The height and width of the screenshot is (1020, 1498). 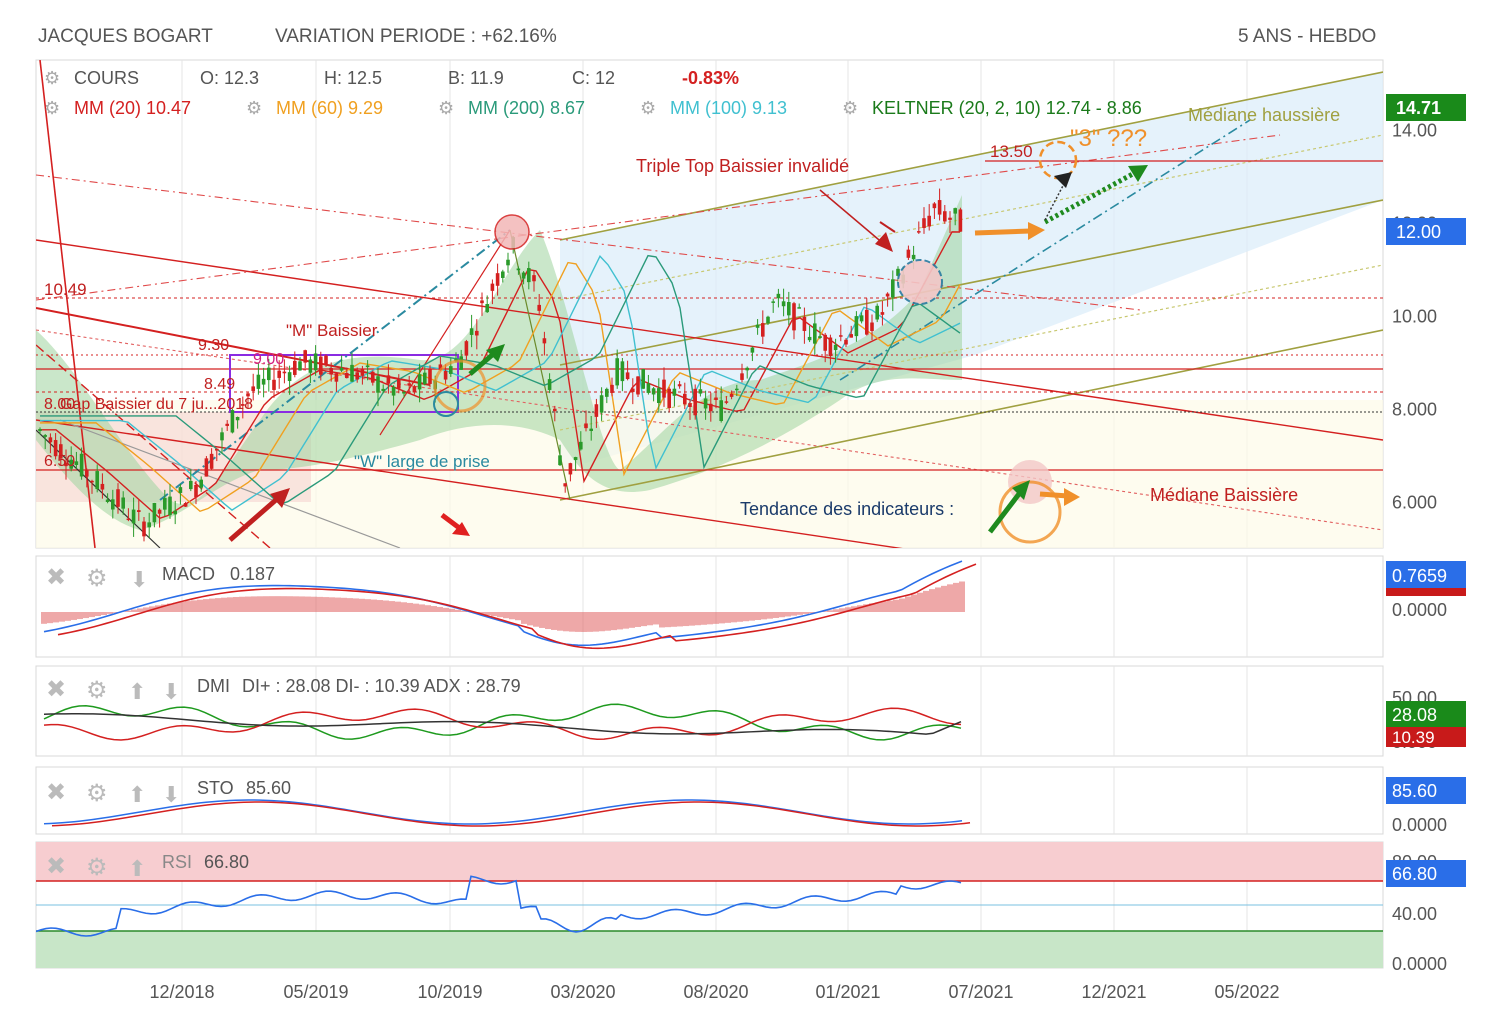 What do you see at coordinates (1414, 791) in the screenshot?
I see `sto-badge-text: 85.60` at bounding box center [1414, 791].